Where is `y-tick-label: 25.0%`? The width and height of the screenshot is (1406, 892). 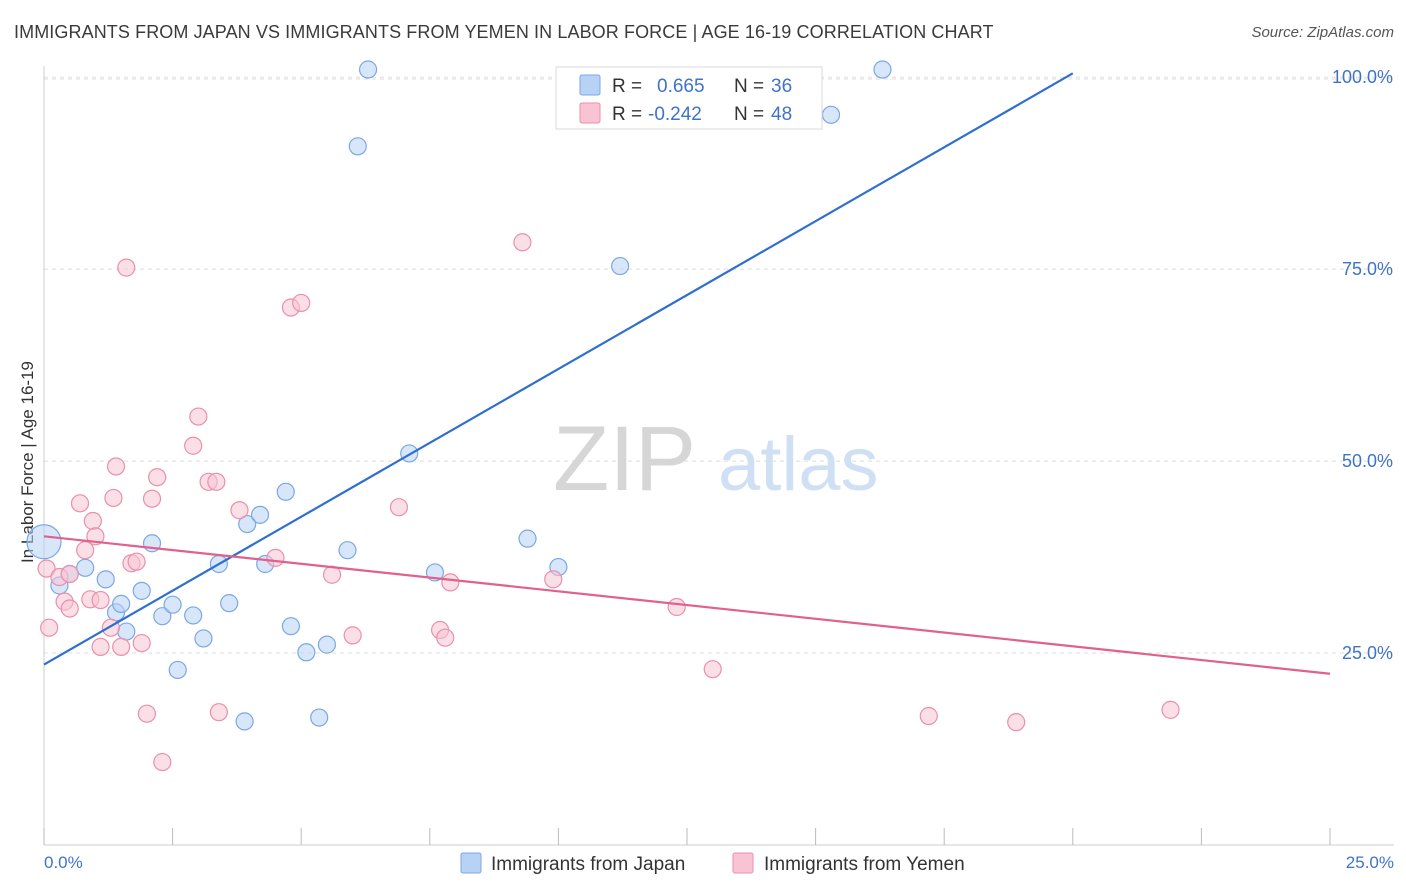
y-tick-label: 25.0% is located at coordinates (1367, 653).